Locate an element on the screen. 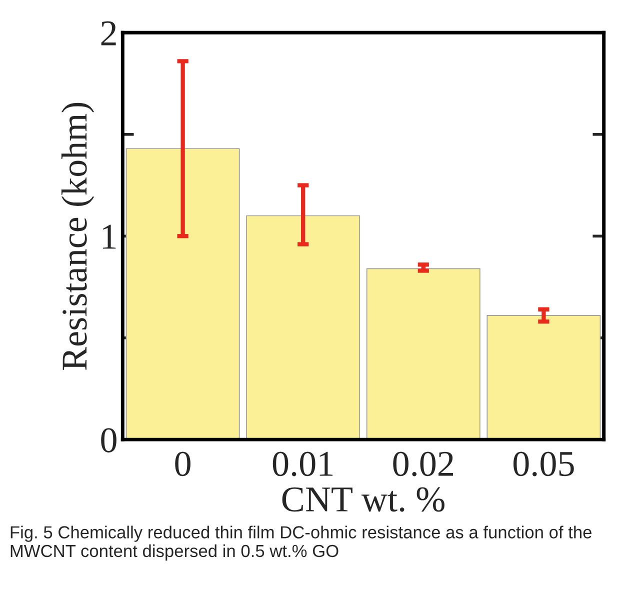  x-tick-label: 0.05 is located at coordinates (543, 464).